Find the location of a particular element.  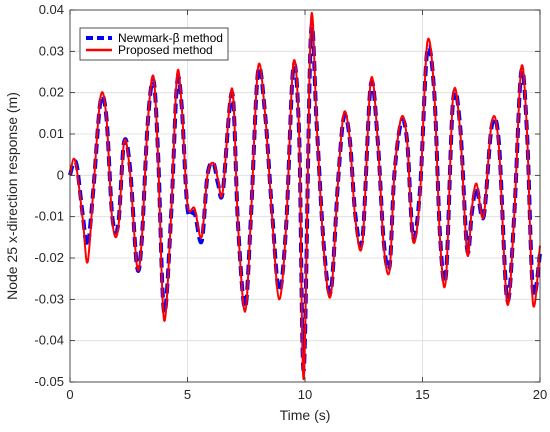

y-tick-label: 0 is located at coordinates (60, 174).